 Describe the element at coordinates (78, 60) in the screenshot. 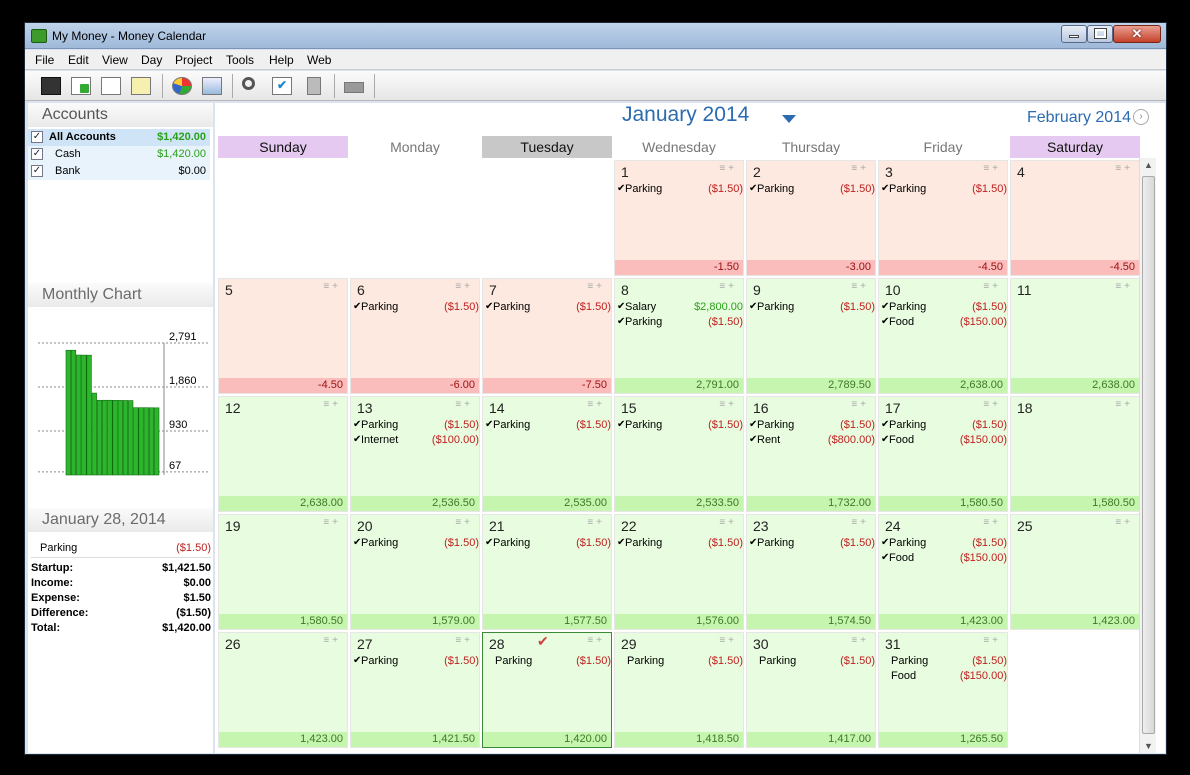

I see `menu-edit: Edit` at that location.